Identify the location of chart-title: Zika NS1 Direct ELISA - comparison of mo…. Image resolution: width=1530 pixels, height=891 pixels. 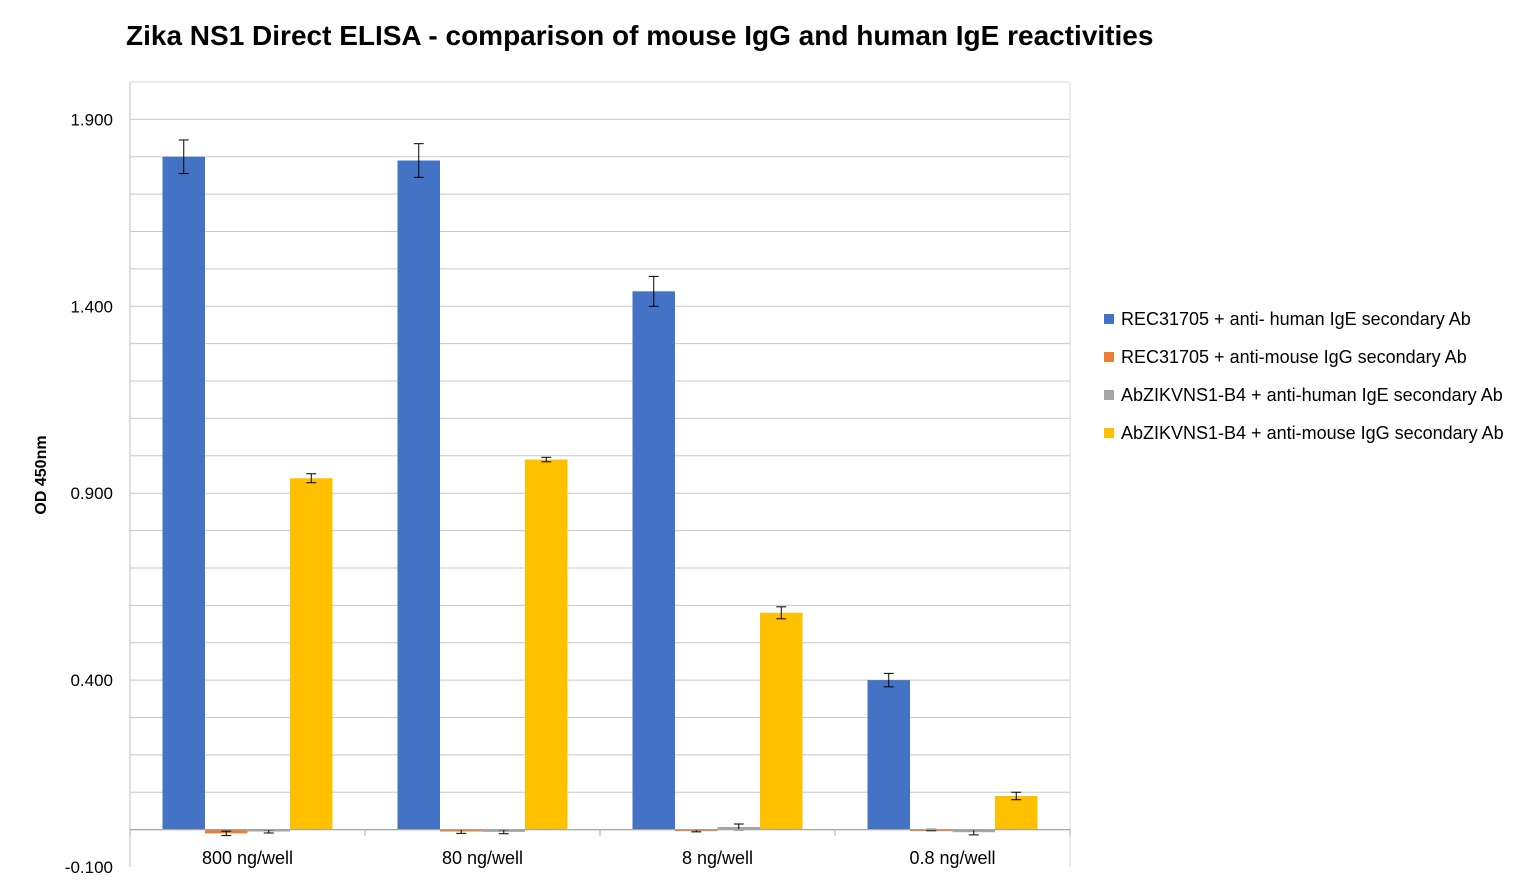
(640, 35).